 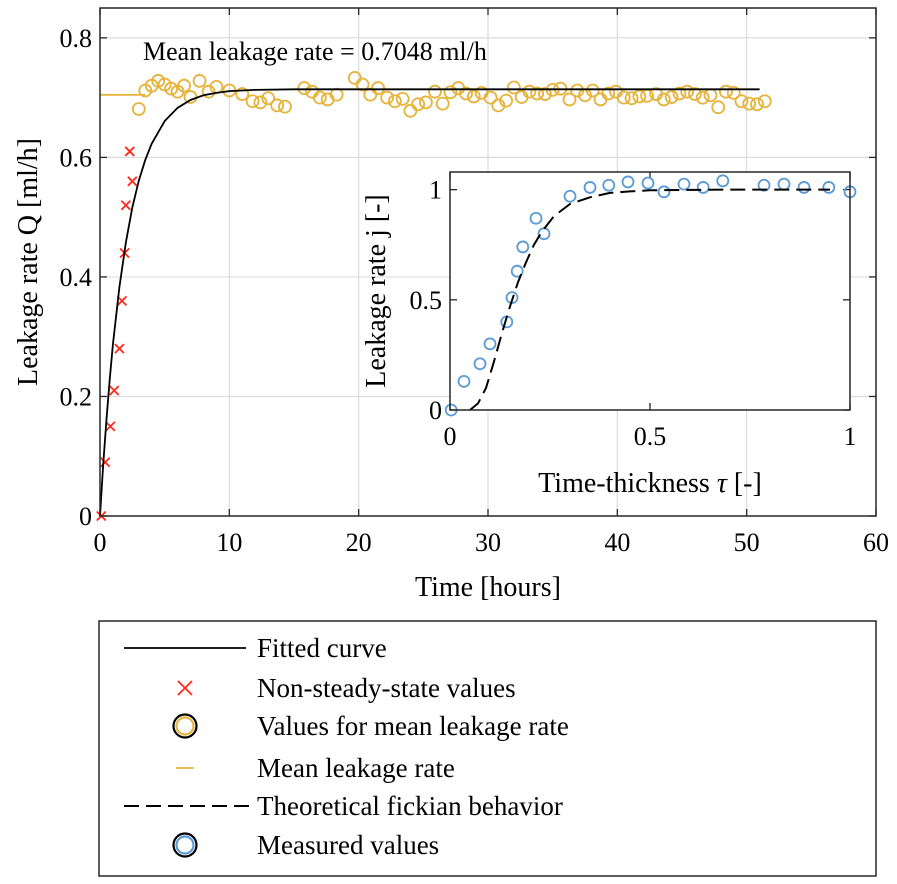 I want to click on main-y-tick-label: 0.2, so click(x=76, y=396).